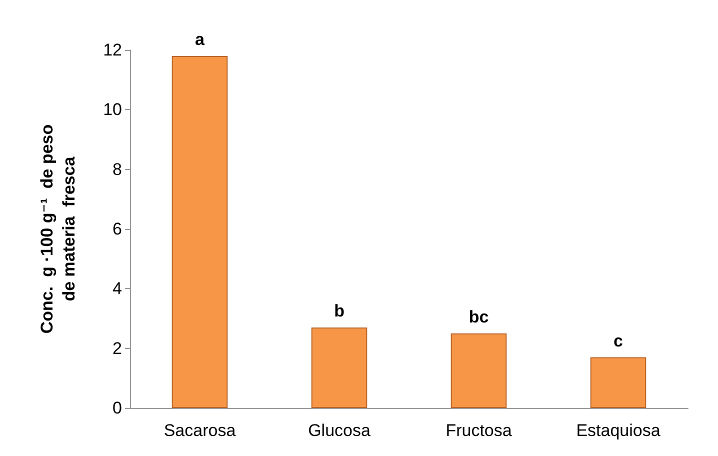  Describe the element at coordinates (117, 169) in the screenshot. I see `y-tick-label: 8` at that location.